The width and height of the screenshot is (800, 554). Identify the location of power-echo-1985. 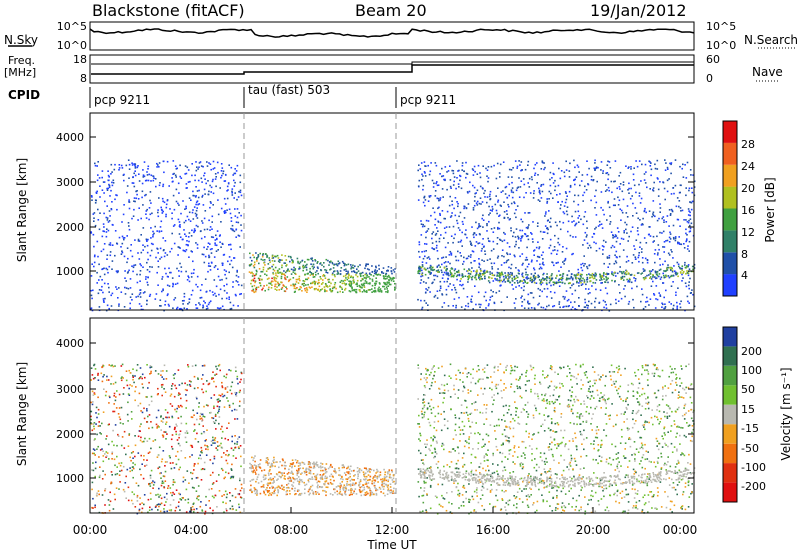
(664, 308).